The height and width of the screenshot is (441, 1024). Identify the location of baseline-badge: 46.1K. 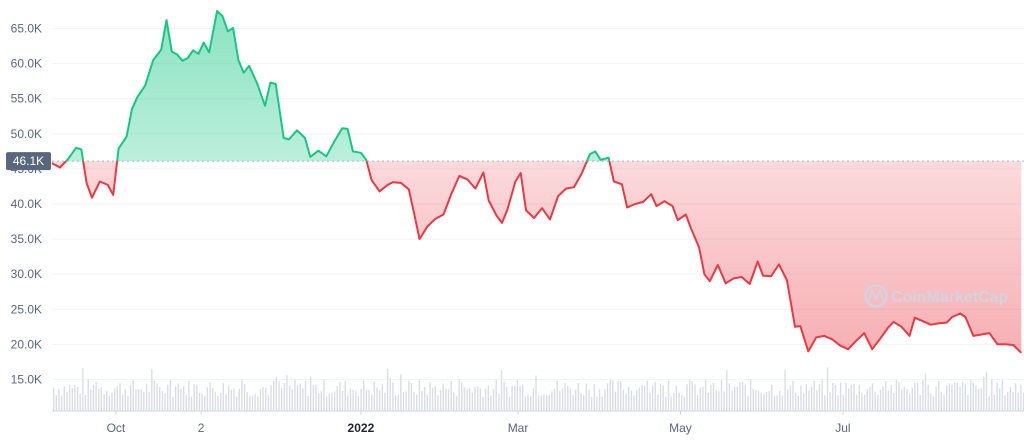
(28, 161).